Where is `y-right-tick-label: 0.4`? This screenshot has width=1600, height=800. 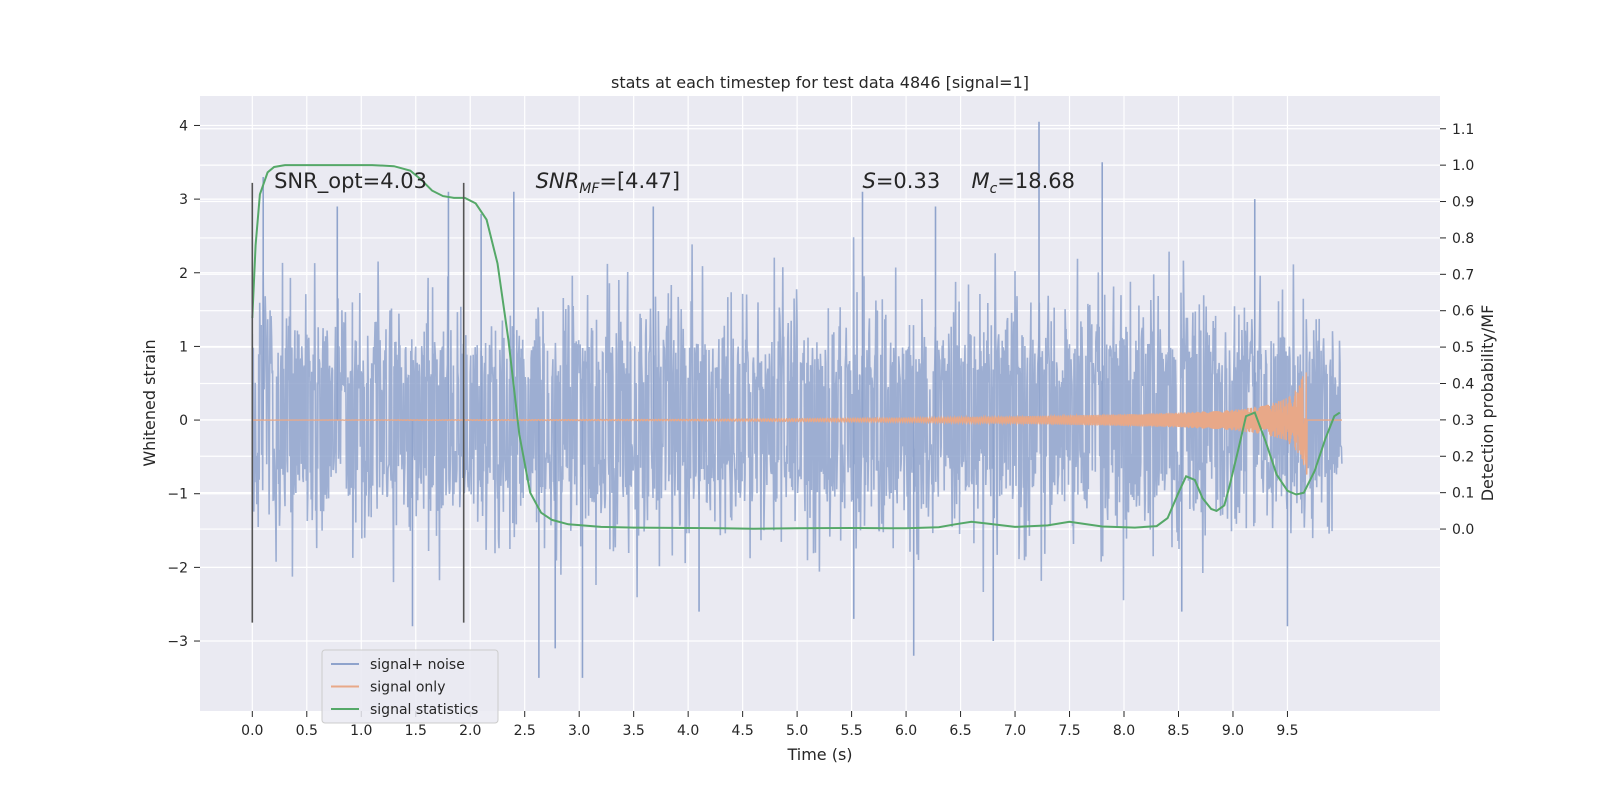
y-right-tick-label: 0.4 is located at coordinates (1463, 384).